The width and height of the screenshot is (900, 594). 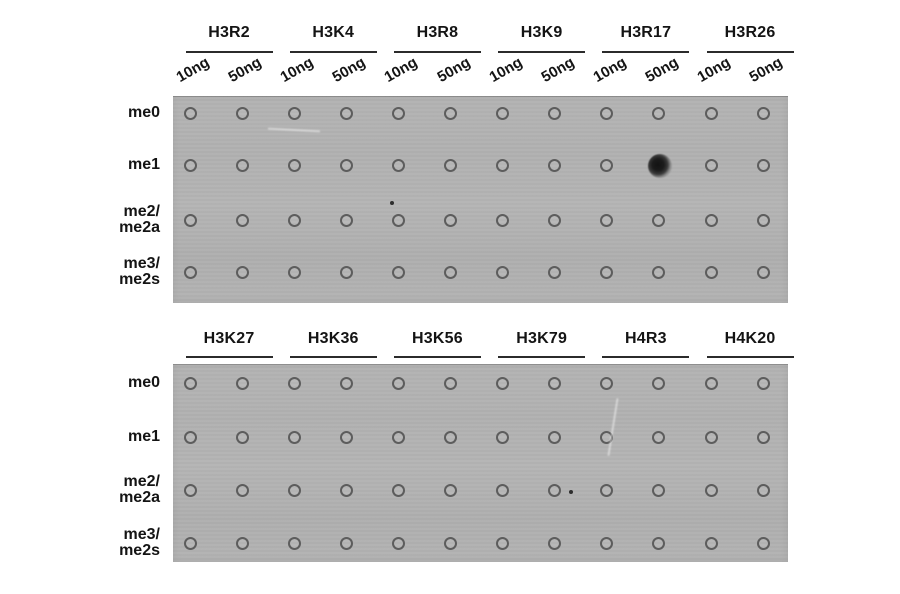 I want to click on group-label-h3r8: H3R8, so click(x=437, y=32).